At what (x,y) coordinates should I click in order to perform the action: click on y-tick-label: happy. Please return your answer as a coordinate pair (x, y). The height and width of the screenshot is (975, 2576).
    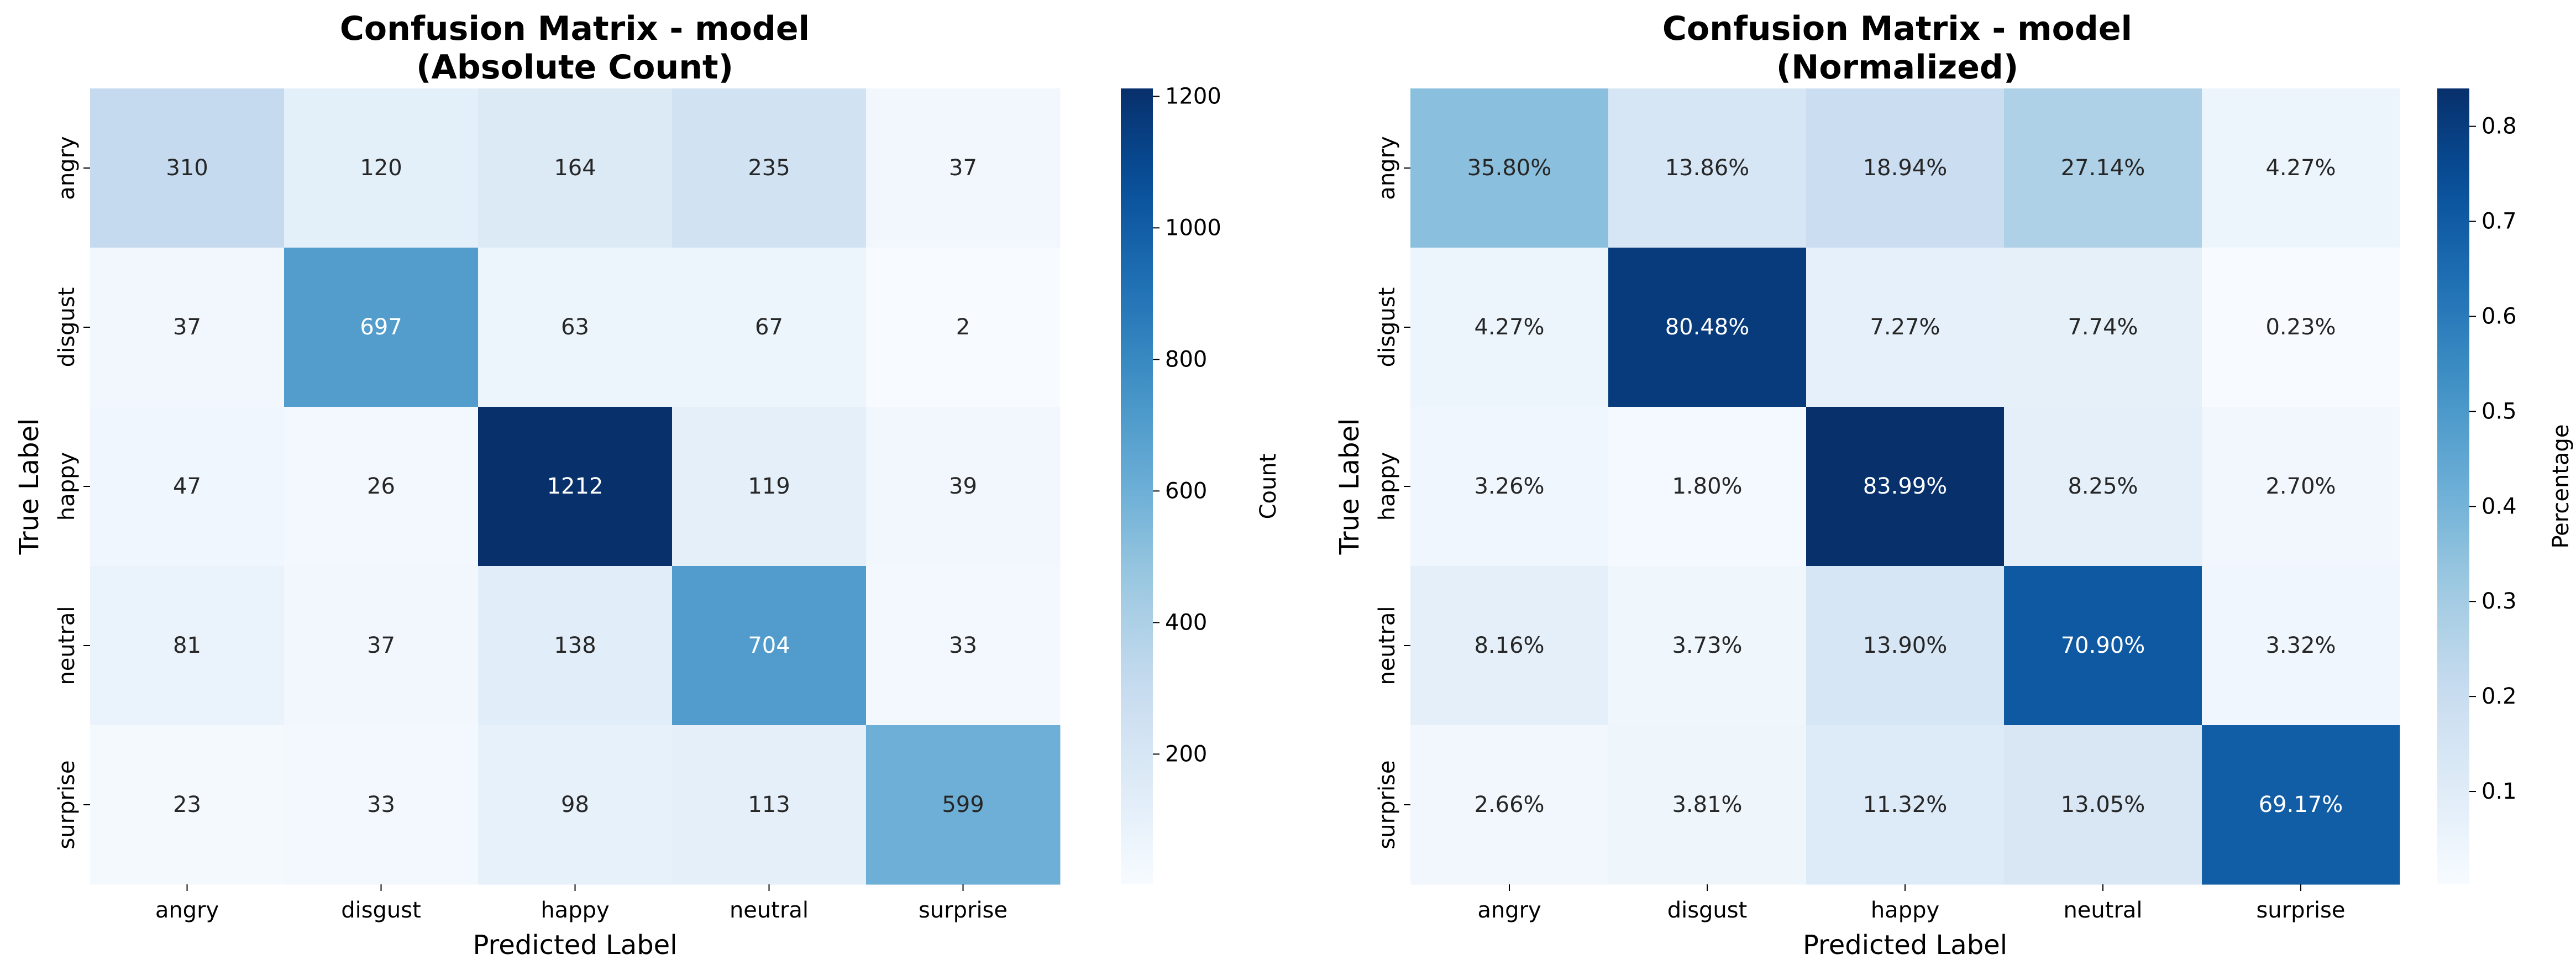
    Looking at the image, I should click on (67, 486).